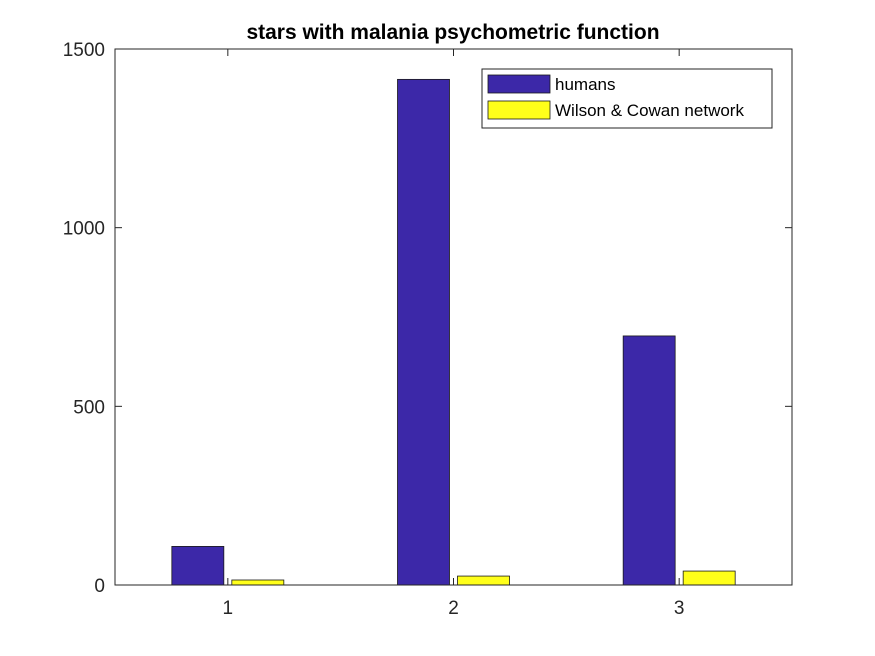 The height and width of the screenshot is (656, 875). Describe the element at coordinates (585, 84) in the screenshot. I see `legend-label-series1: humans` at that location.